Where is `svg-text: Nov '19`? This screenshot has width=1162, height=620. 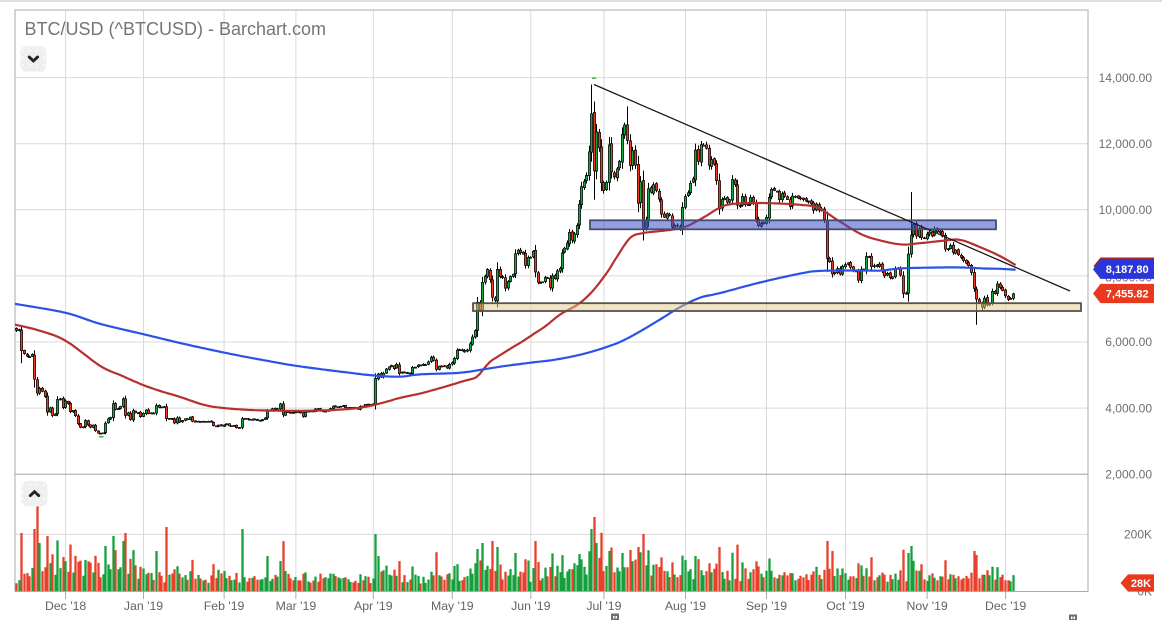 svg-text: Nov '19 is located at coordinates (926, 606).